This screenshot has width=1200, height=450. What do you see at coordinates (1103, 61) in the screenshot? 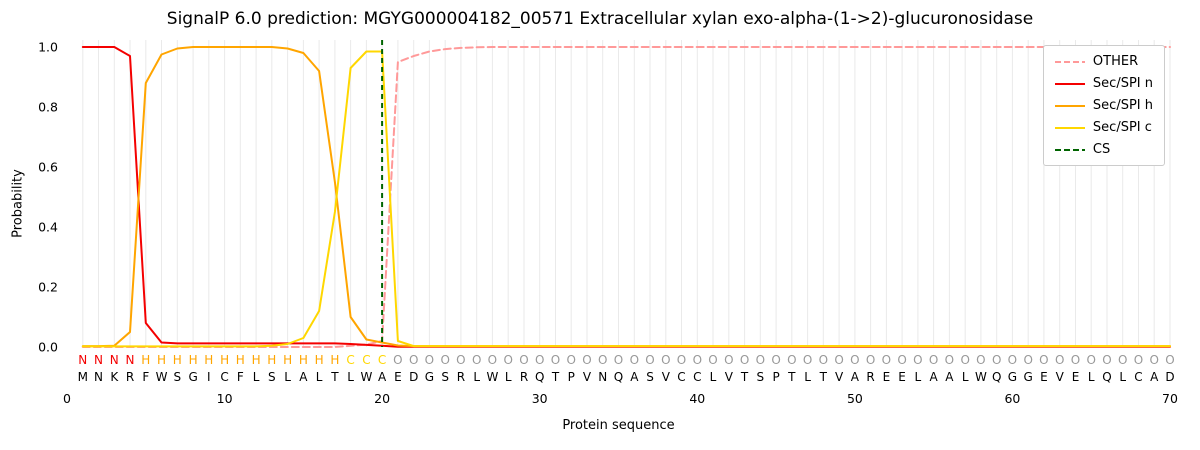
I see `legend-entry-other: OTHER` at bounding box center [1103, 61].